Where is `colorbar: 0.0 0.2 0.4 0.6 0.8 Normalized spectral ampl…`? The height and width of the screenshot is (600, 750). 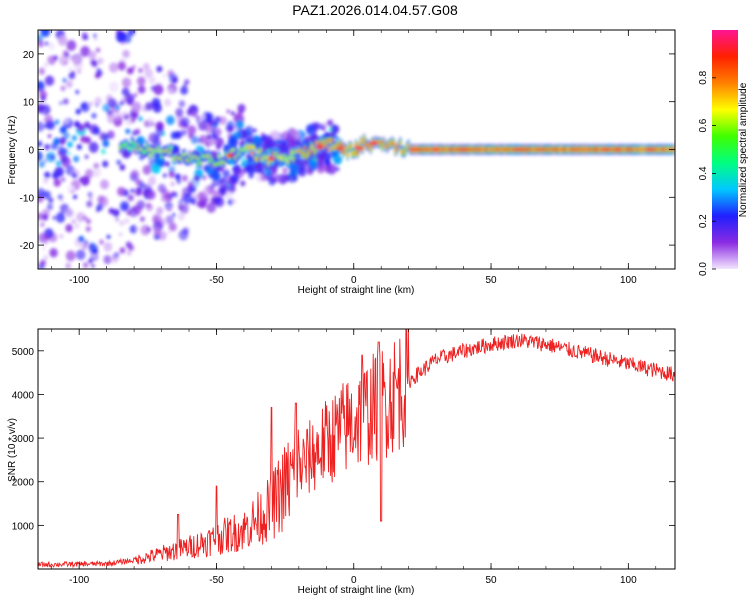 colorbar: 0.0 0.2 0.4 0.6 0.8 Normalized spectral ampl… is located at coordinates (723, 153).